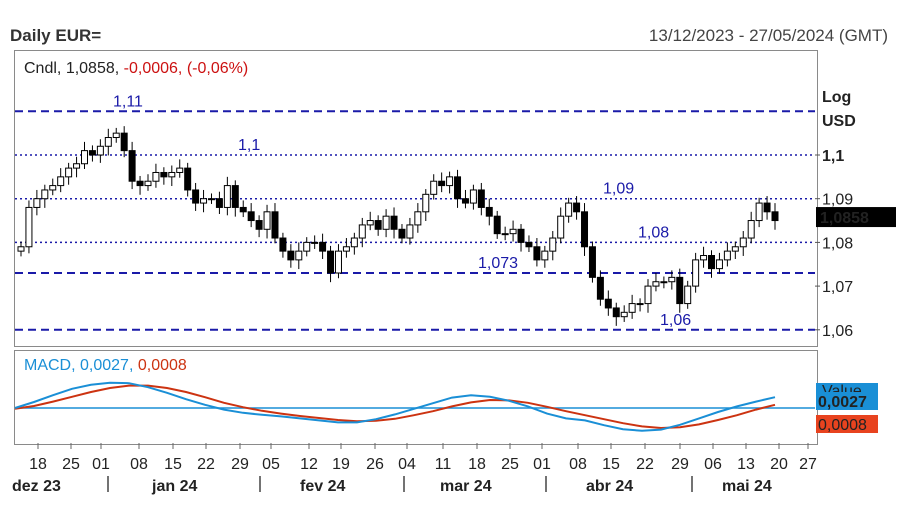 This screenshot has width=900, height=506. What do you see at coordinates (128, 101) in the screenshot?
I see `level-label: 1,11` at bounding box center [128, 101].